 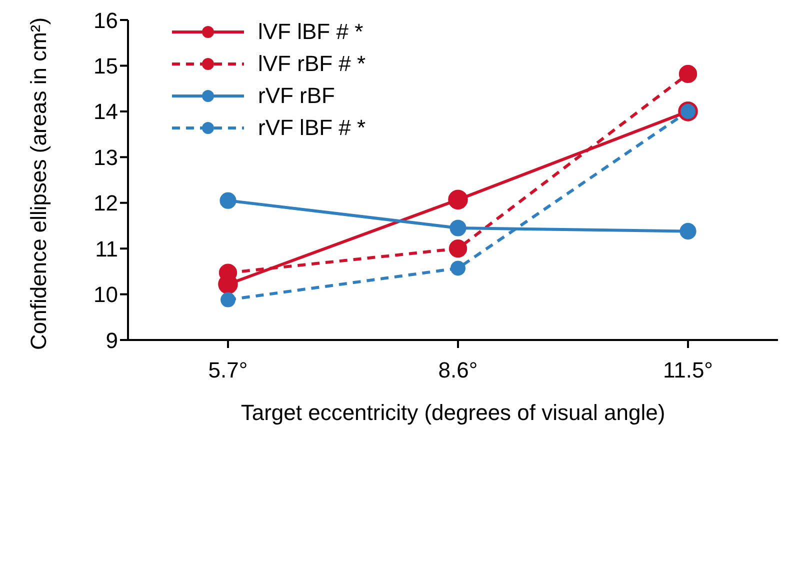 What do you see at coordinates (688, 370) in the screenshot?
I see `x-tick-label: 11.5°` at bounding box center [688, 370].